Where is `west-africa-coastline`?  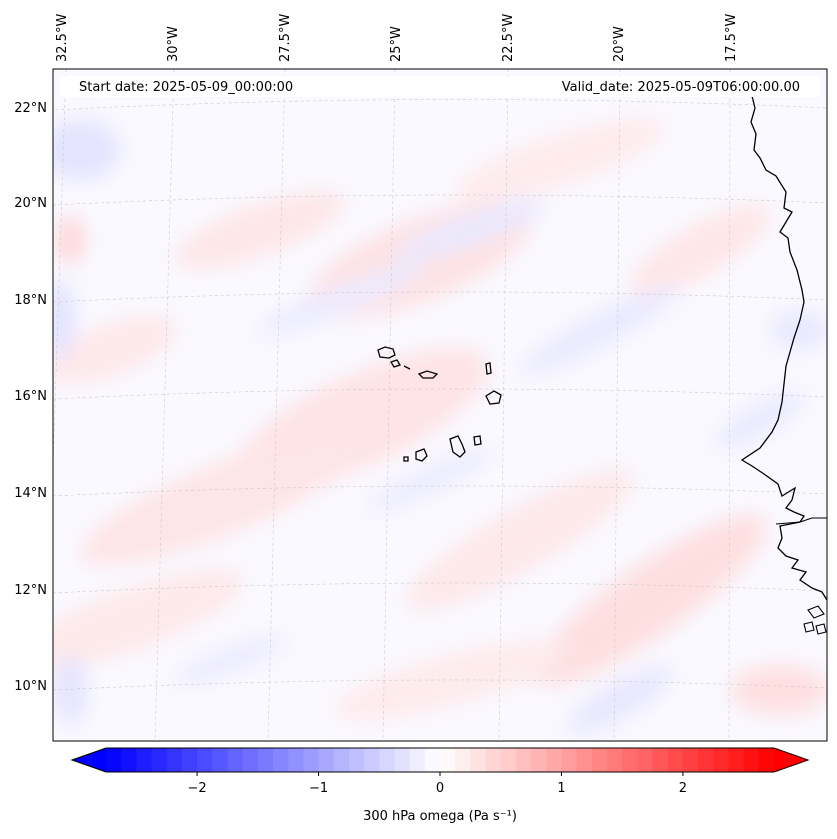 west-africa-coastline is located at coordinates (783, 348).